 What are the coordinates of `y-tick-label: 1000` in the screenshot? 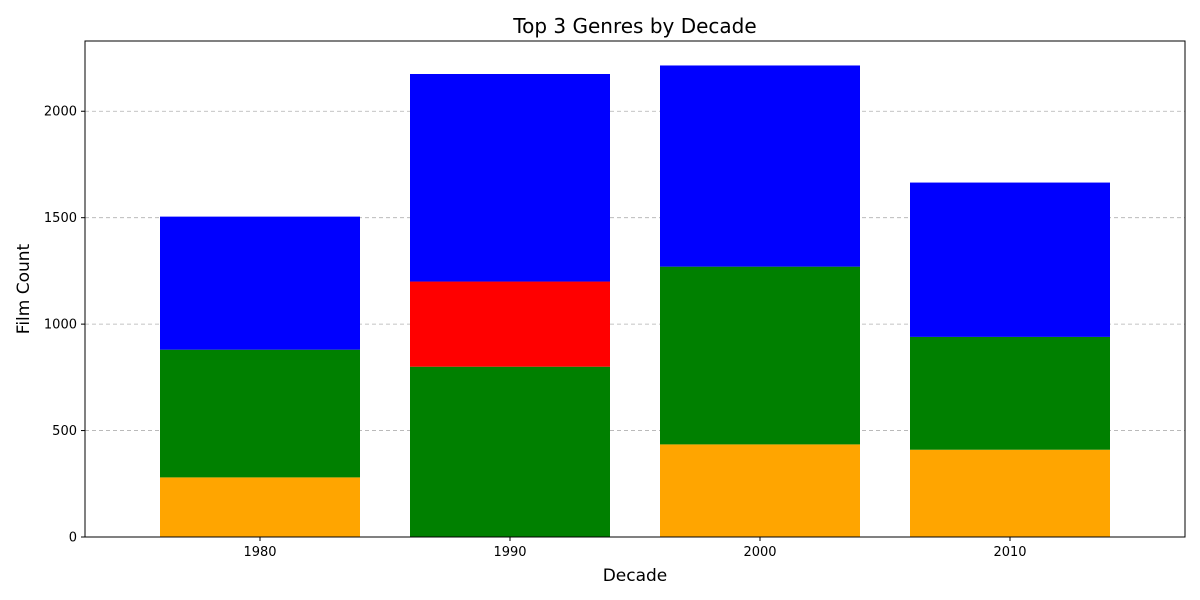 It's located at (60, 325).